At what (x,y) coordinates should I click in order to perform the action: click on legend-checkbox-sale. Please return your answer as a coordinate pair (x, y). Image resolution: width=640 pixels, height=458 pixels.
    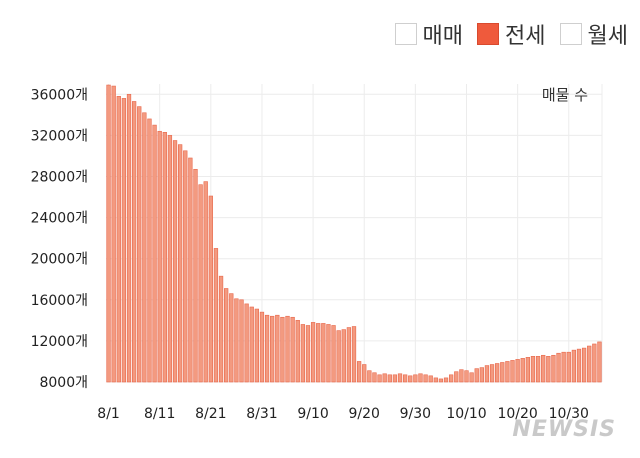
    Looking at the image, I should click on (405, 34).